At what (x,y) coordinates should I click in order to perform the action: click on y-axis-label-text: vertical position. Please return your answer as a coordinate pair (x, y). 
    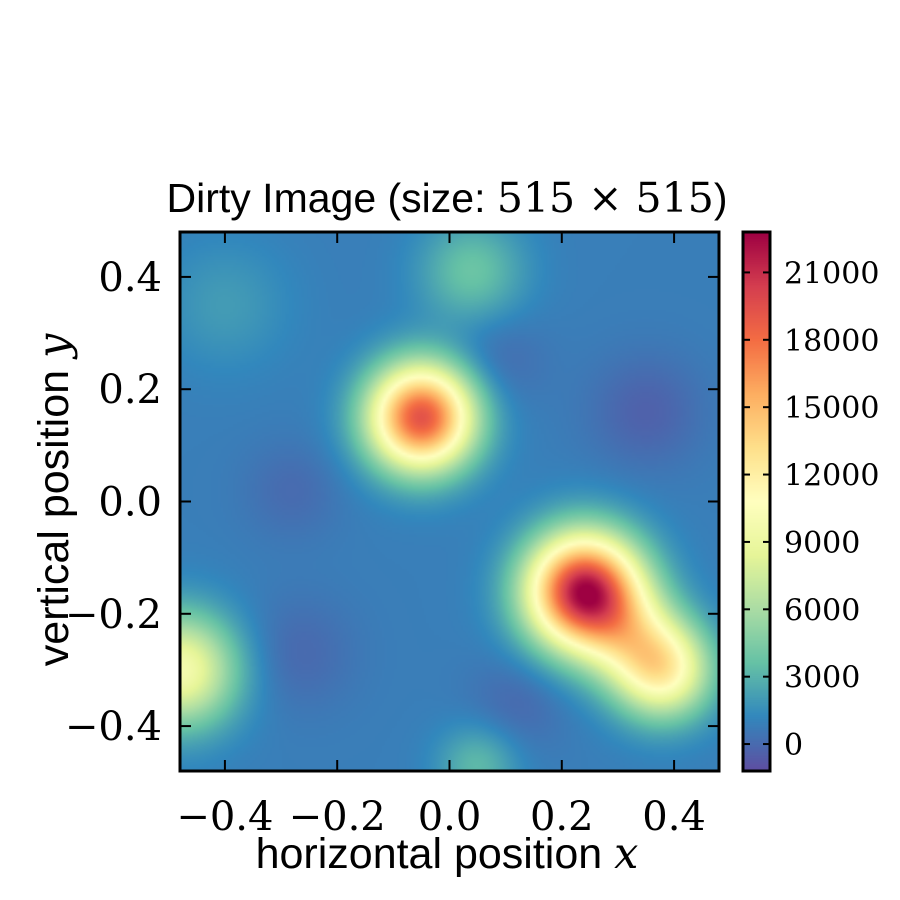
    Looking at the image, I should click on (54, 512).